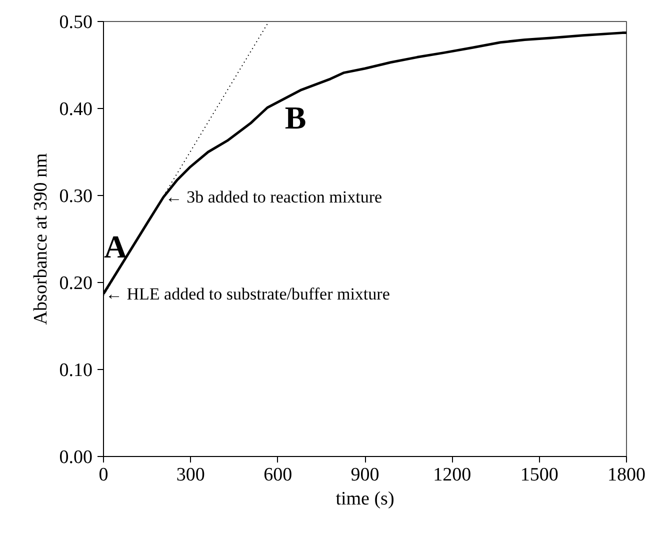 The height and width of the screenshot is (537, 649). Describe the element at coordinates (75, 22) in the screenshot. I see `y-tick-label: 0.50` at that location.